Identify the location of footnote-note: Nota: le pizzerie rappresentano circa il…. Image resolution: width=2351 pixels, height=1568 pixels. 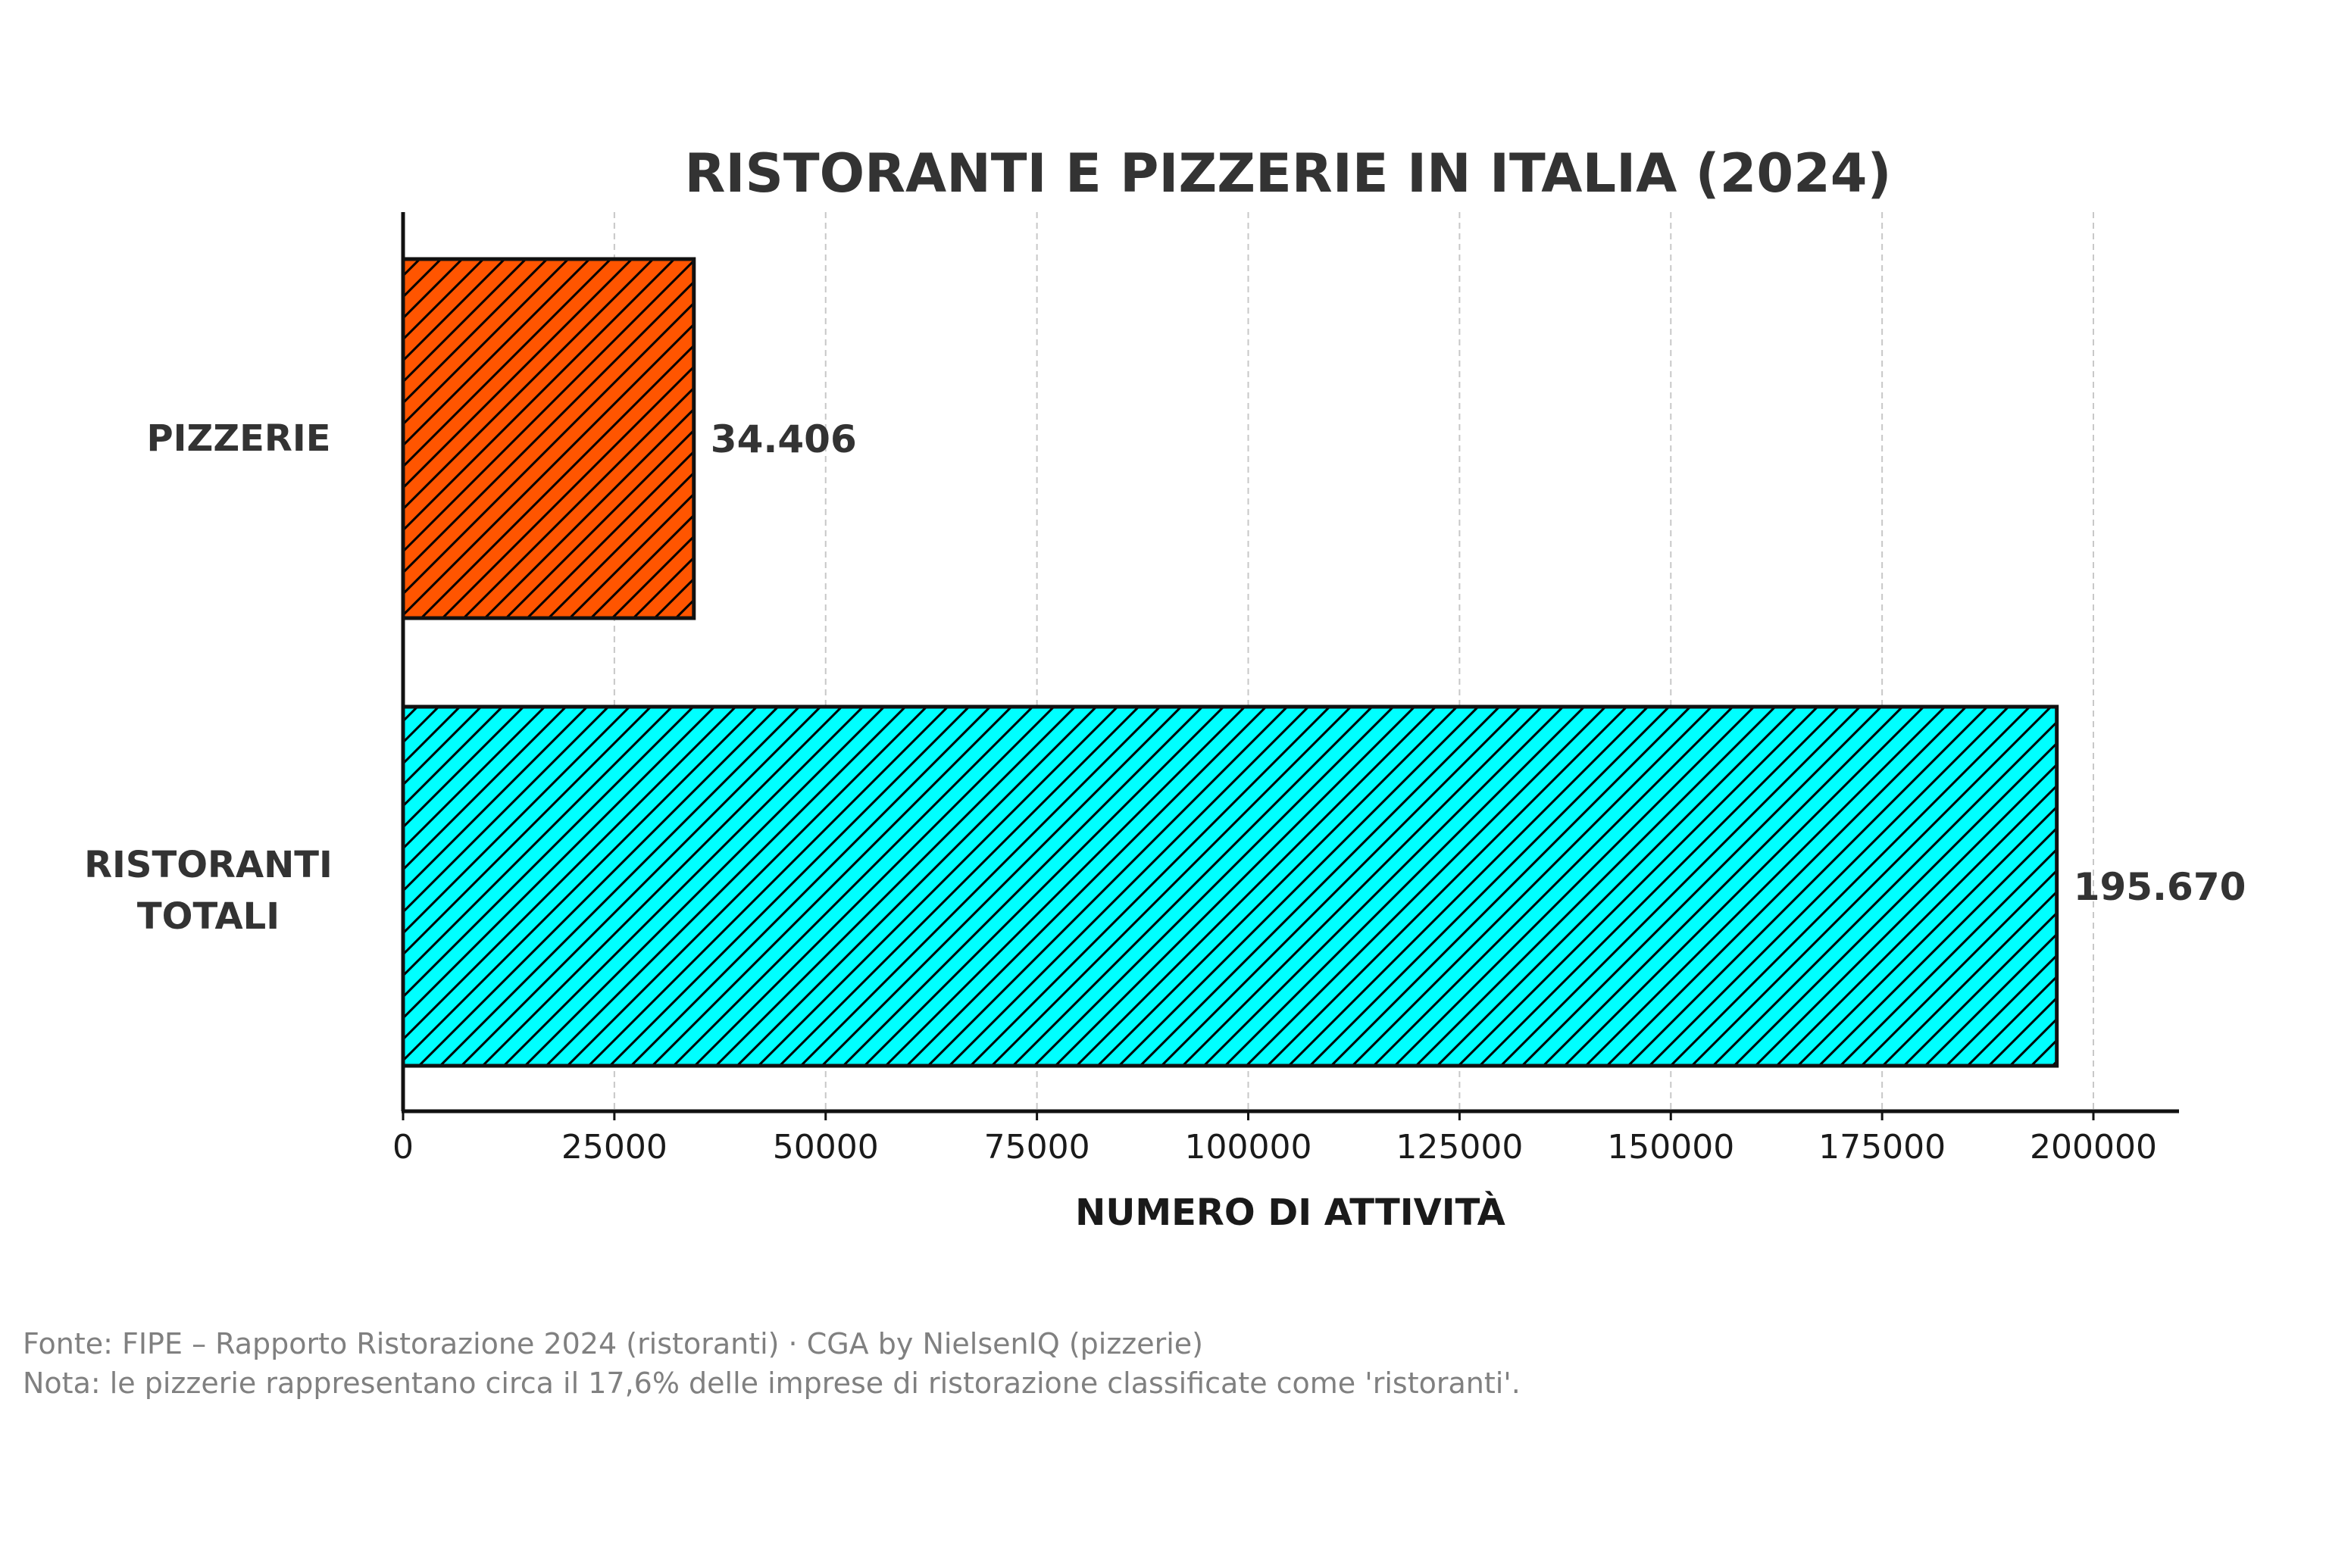
(772, 1384).